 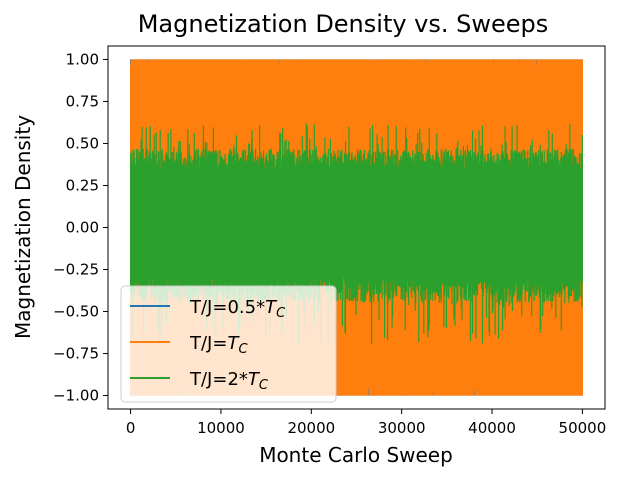 I want to click on y-axis-ticks: 1.00 0.75 0.50 0.25 0.00 −0.25 −0.50 −0.75 −1.00, so click(x=80, y=227).